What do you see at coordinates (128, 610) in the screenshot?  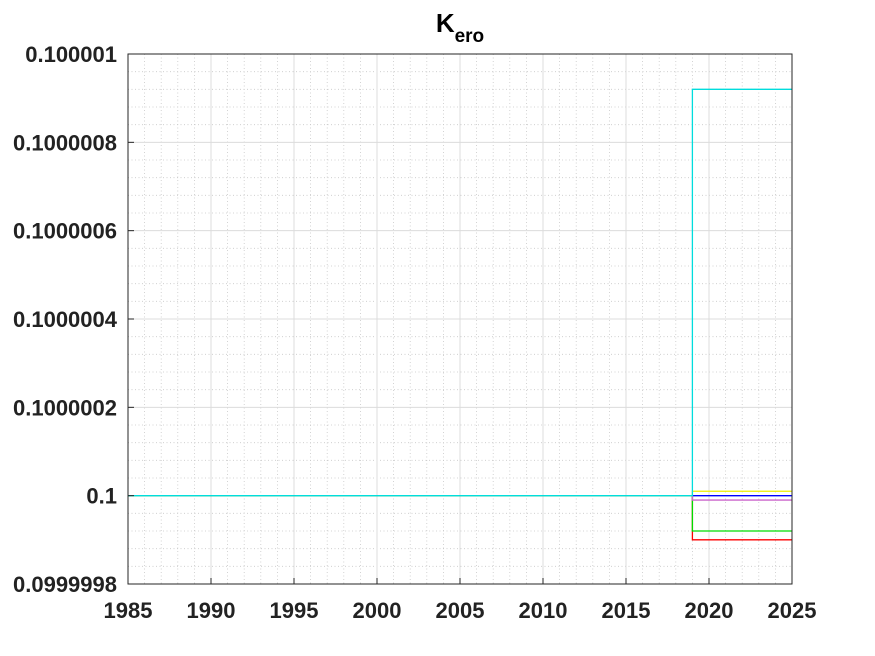 I see `x-tick-label: 1985` at bounding box center [128, 610].